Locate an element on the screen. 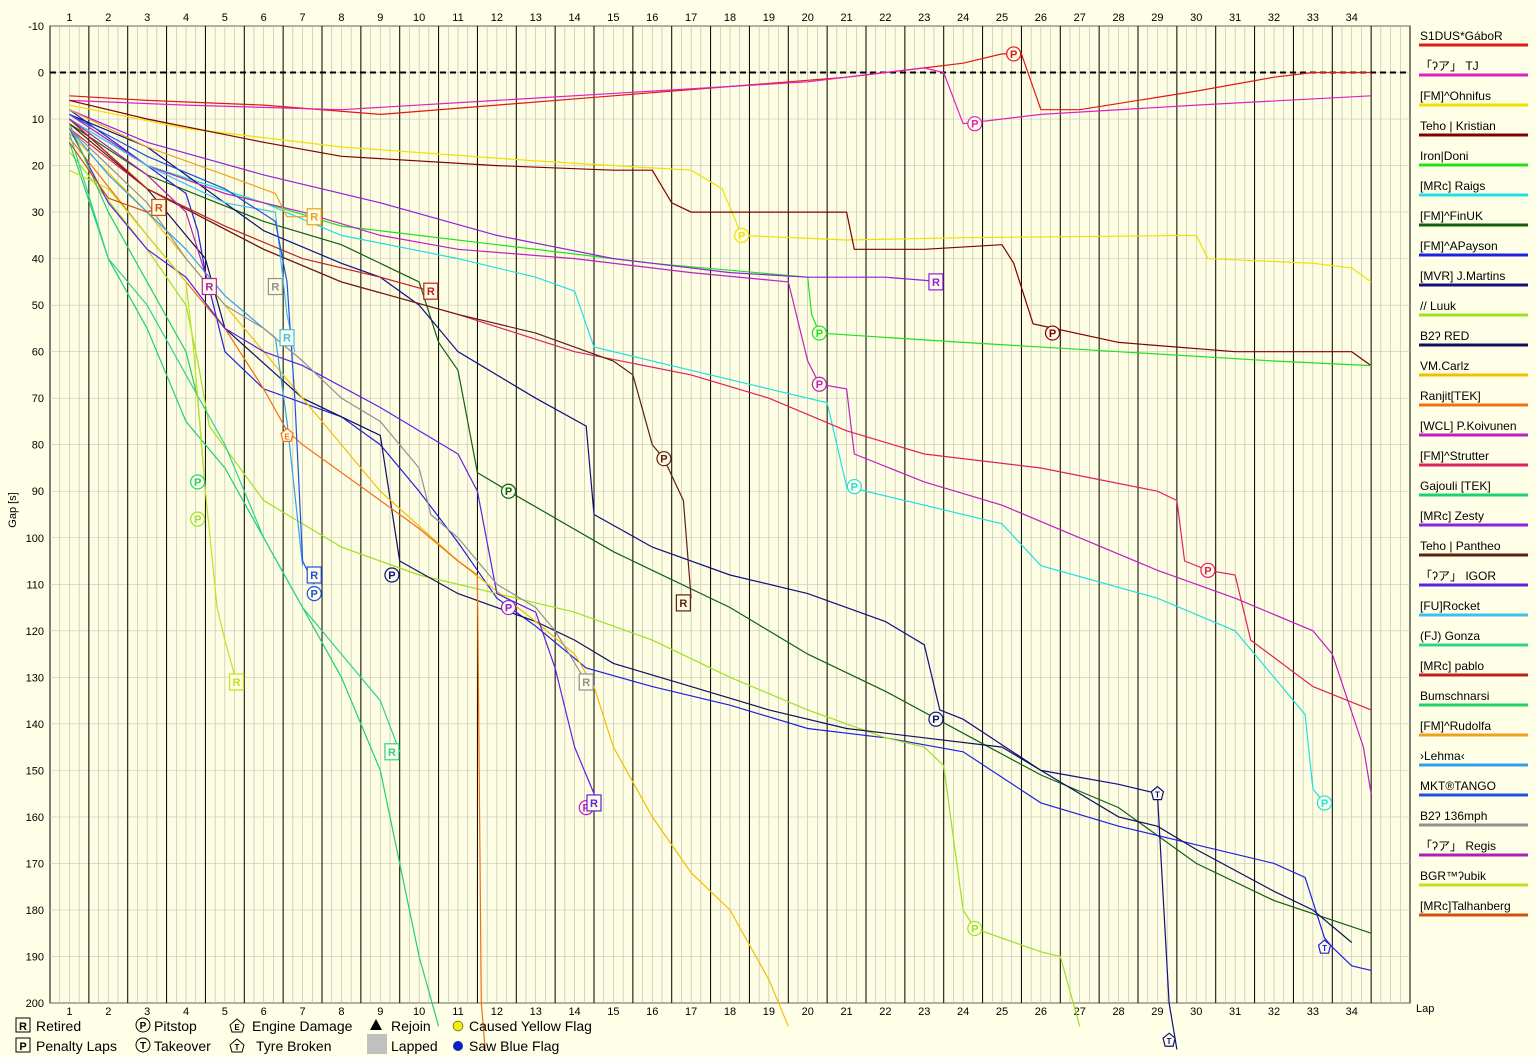  x-axis-label: Lap is located at coordinates (1425, 1009).